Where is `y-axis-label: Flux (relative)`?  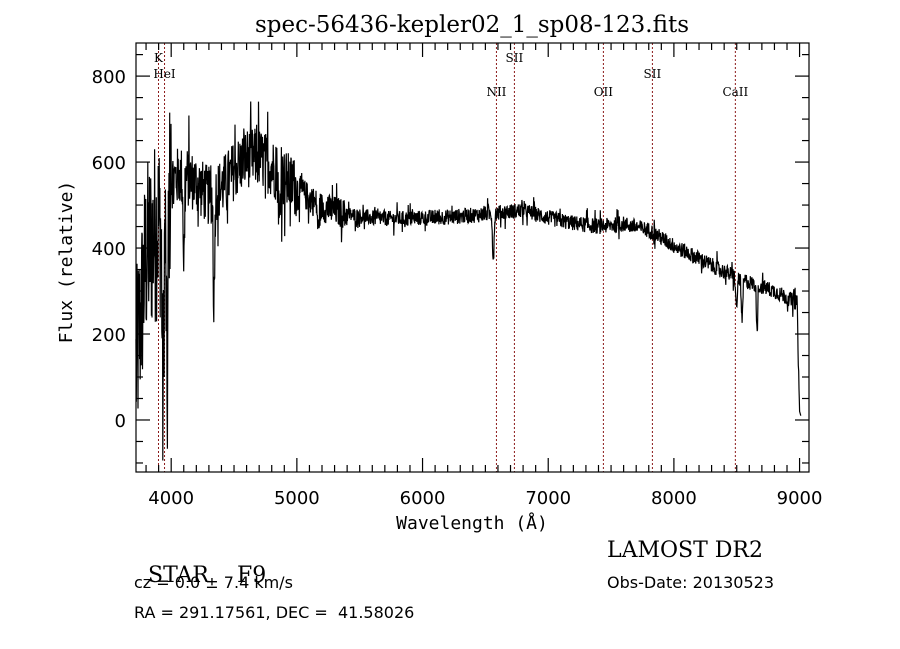 y-axis-label: Flux (relative) is located at coordinates (66, 262).